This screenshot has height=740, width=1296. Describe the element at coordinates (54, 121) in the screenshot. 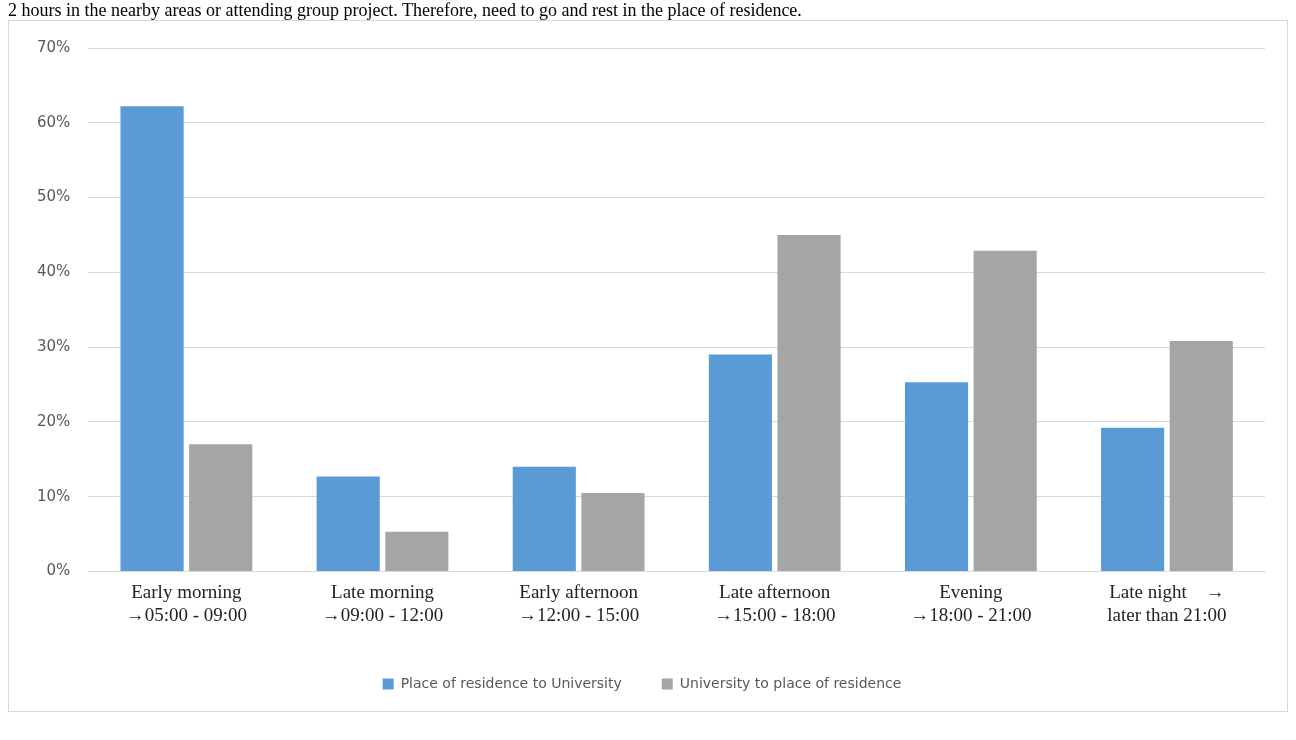

I see `y-tick-label: 60%` at that location.